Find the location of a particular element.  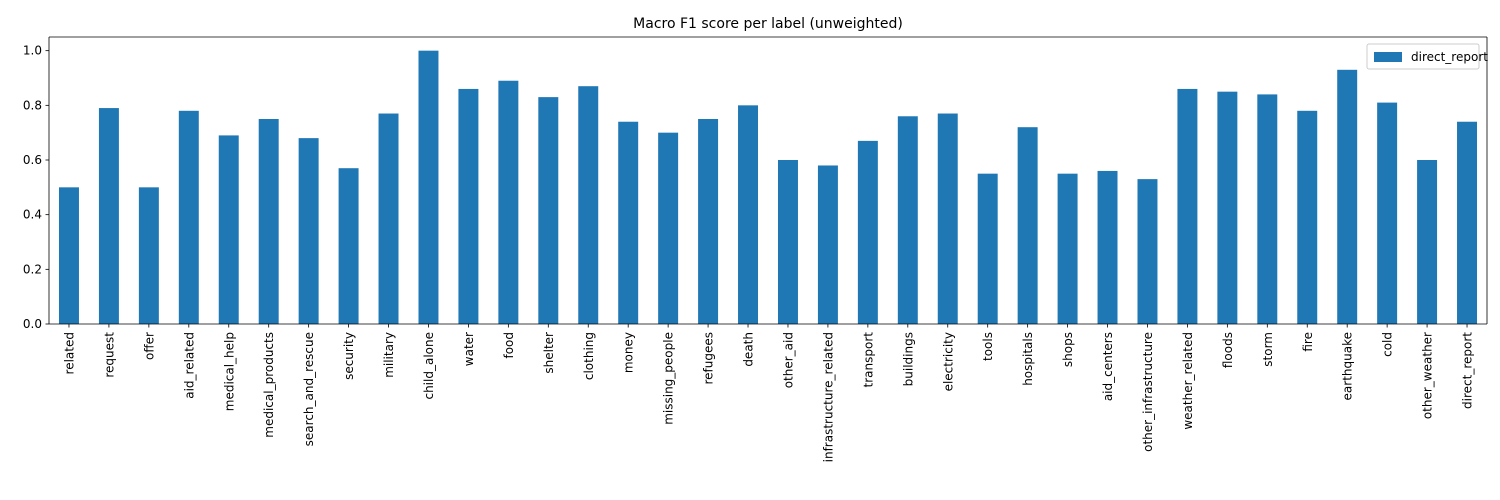

bar-earthquake is located at coordinates (1347, 196).